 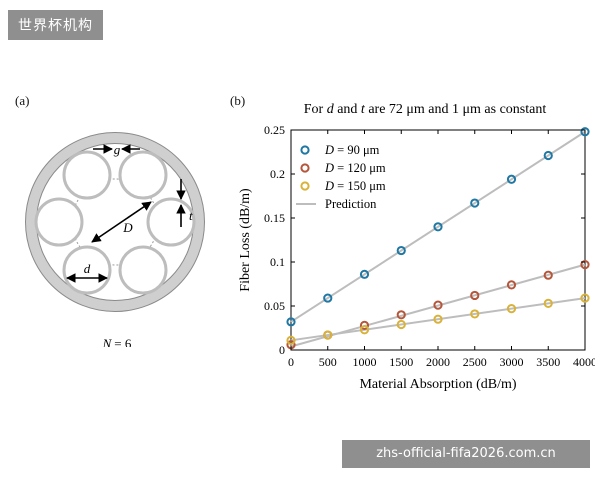 What do you see at coordinates (456, 109) in the screenshot?
I see `chart-title-part: are 72 μm and 1 μm as constant` at bounding box center [456, 109].